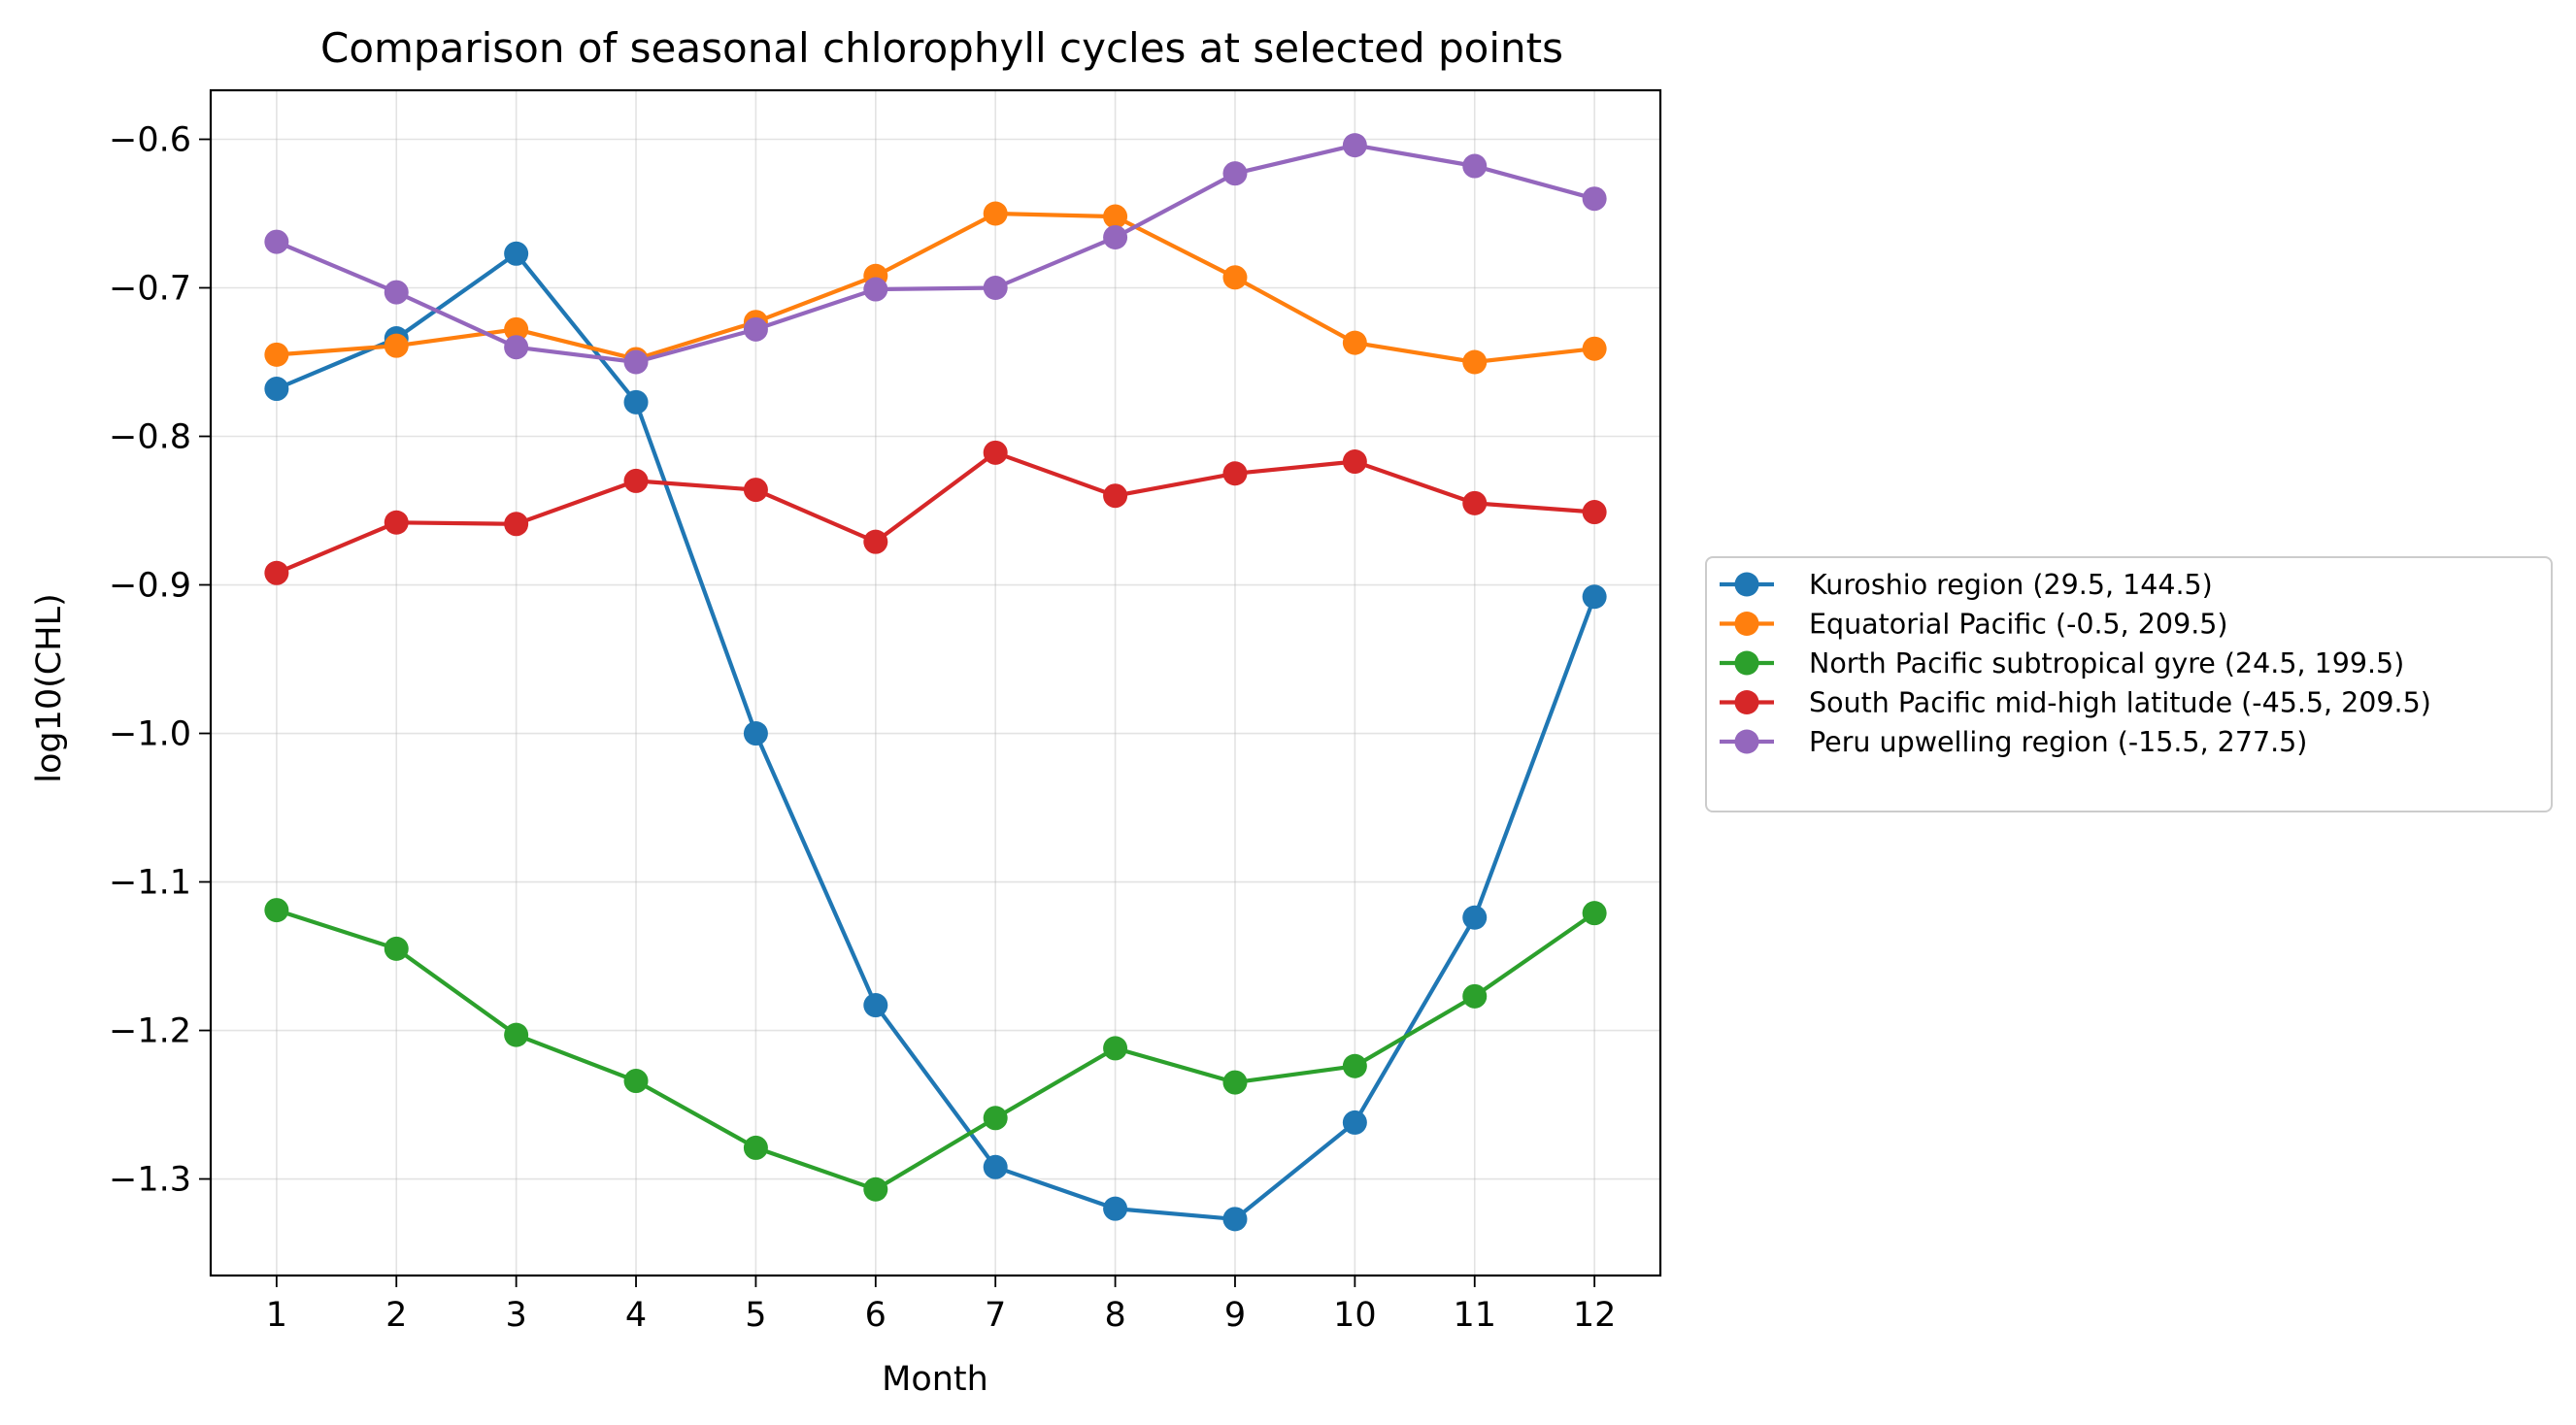  Describe the element at coordinates (1235, 1315) in the screenshot. I see `x-tick-label: 9` at that location.